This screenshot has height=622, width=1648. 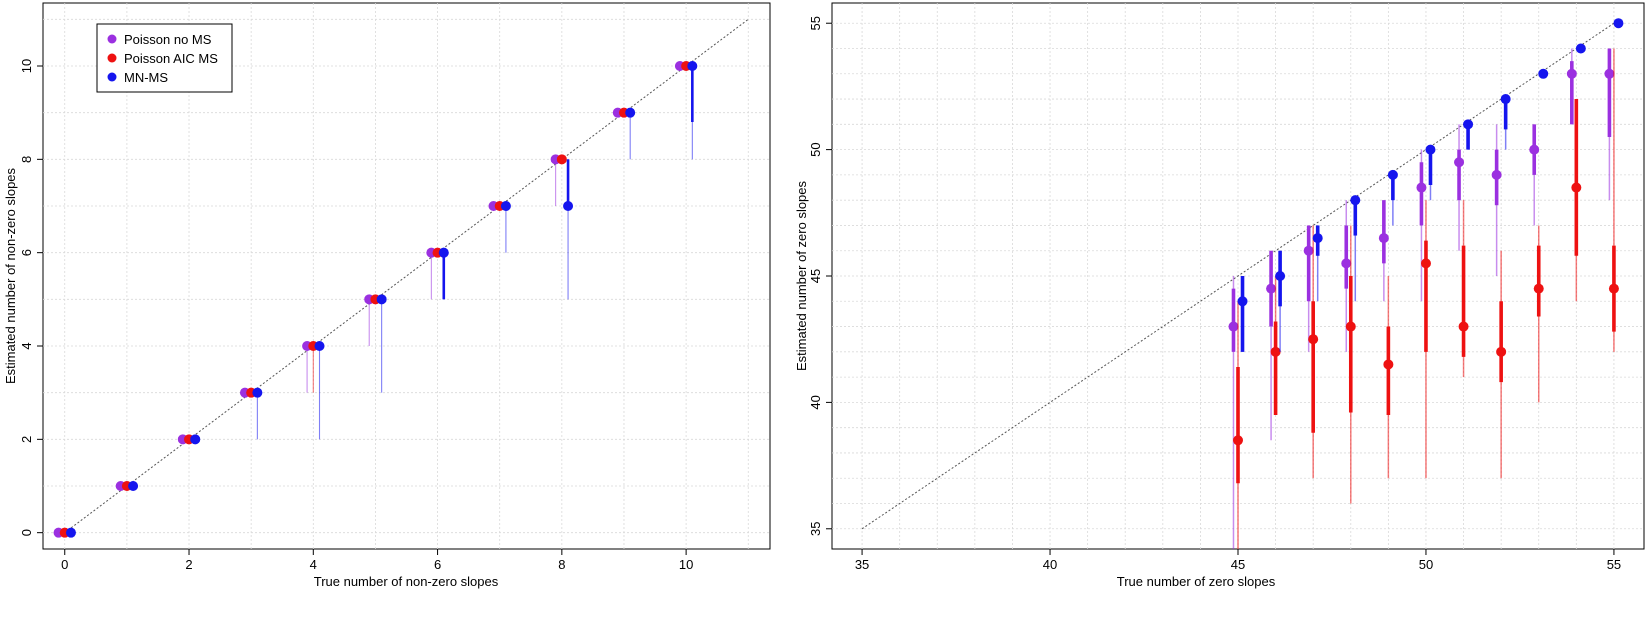 I want to click on y-tick-label: 0, so click(x=26, y=532).